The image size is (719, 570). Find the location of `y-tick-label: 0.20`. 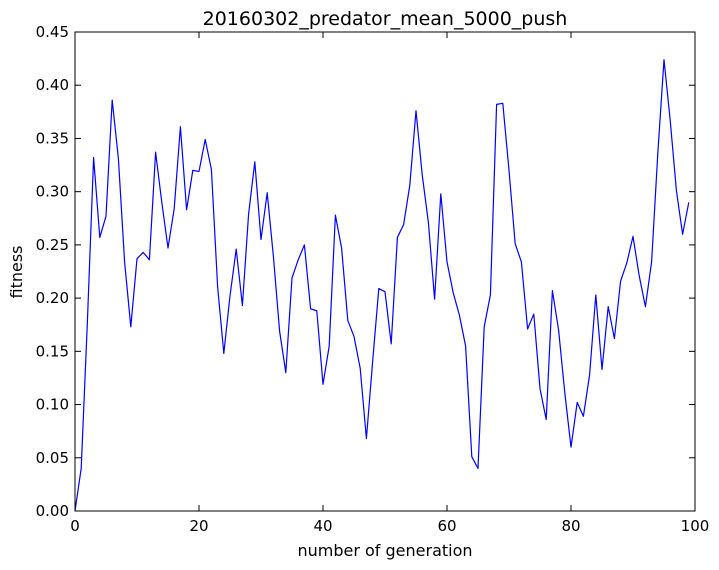

y-tick-label: 0.20 is located at coordinates (52, 298).